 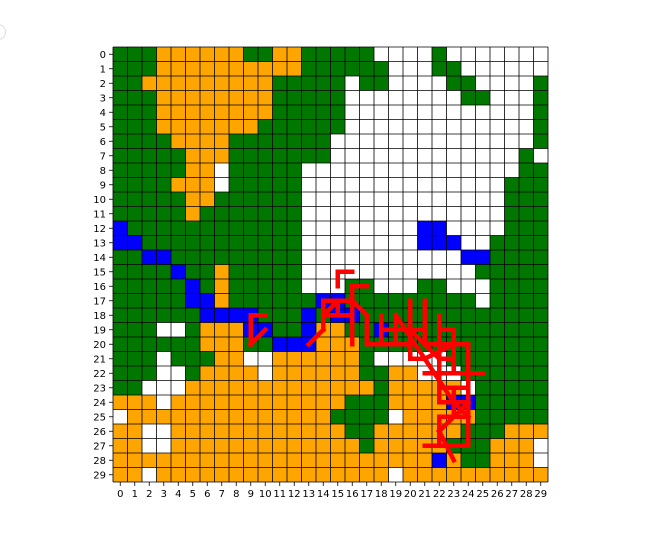 I want to click on row-tick-label: 22, so click(x=99, y=374).